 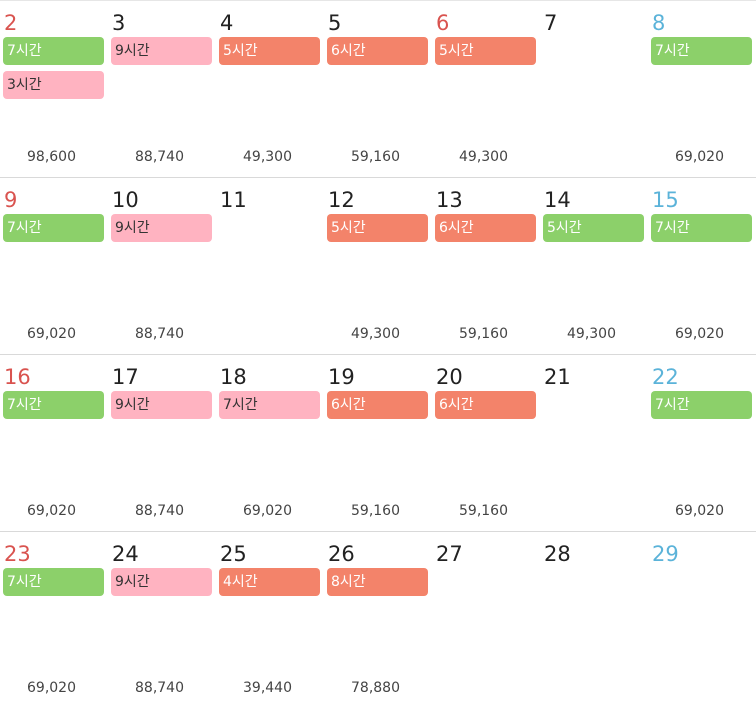 What do you see at coordinates (594, 266) in the screenshot?
I see `calendar-day-cell: 14 5시간 49,300` at bounding box center [594, 266].